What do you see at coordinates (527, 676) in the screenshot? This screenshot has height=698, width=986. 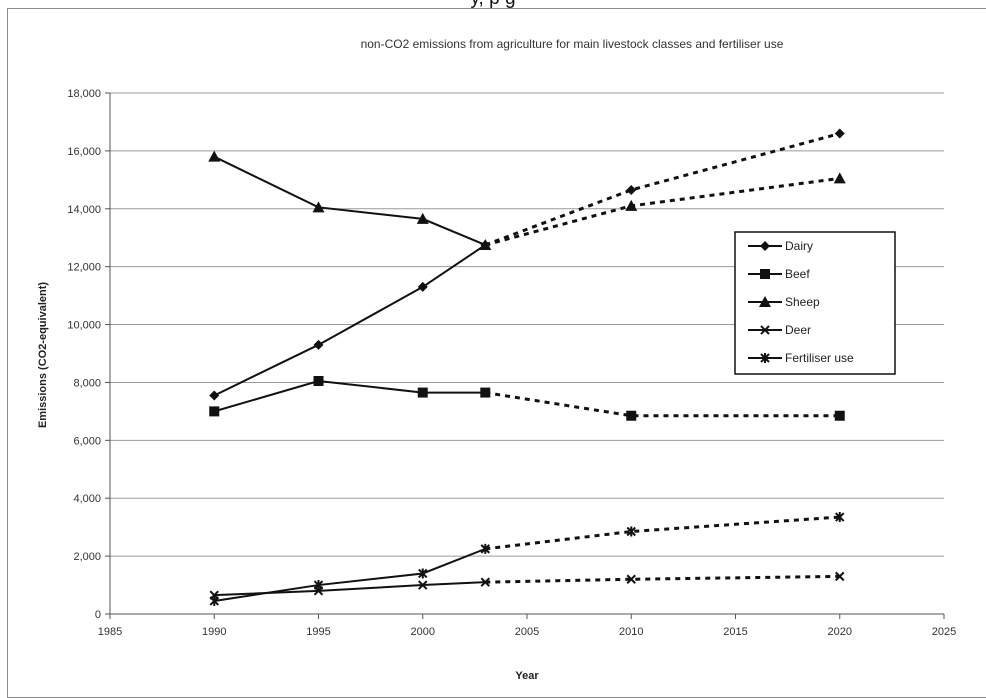 I see `x-axis-label: Year` at bounding box center [527, 676].